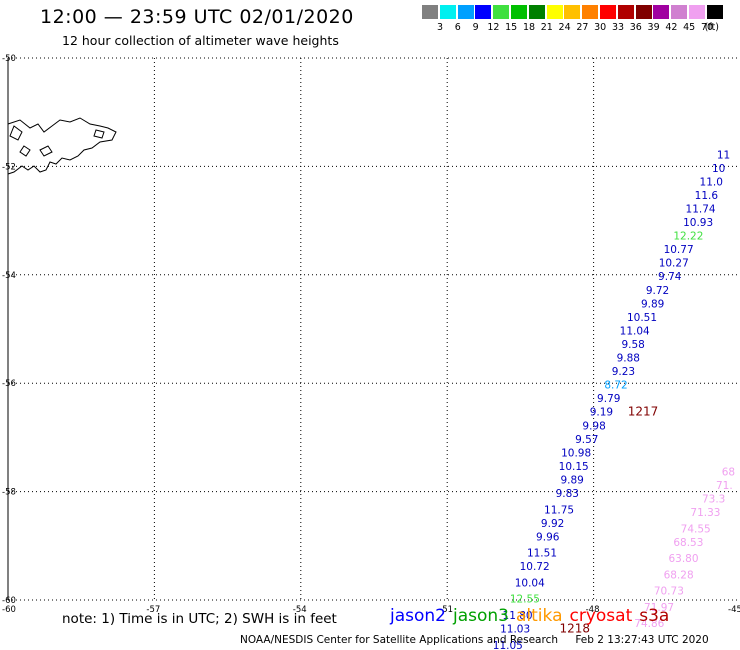 Image resolution: width=740 pixels, height=650 pixels. I want to click on lon-tick-label: -48, so click(593, 610).